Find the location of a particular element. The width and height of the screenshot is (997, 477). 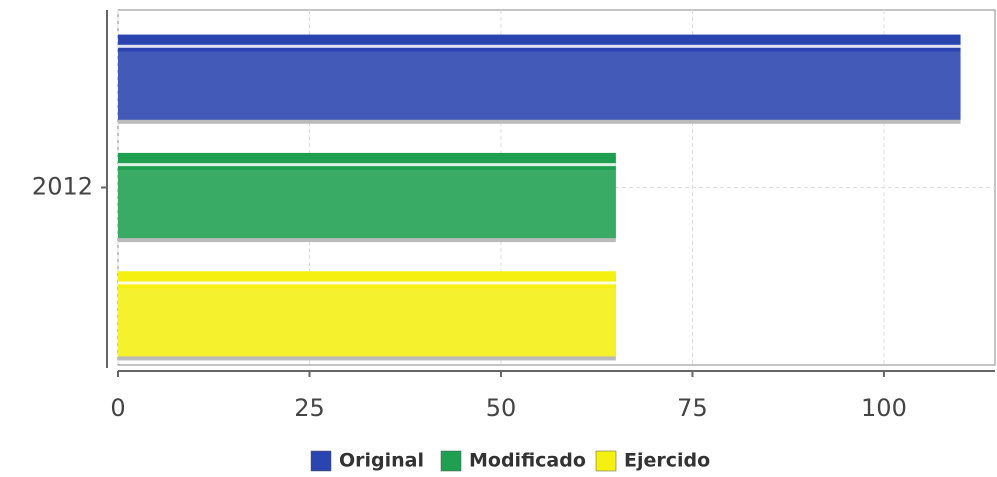

x-tick-label: 75 is located at coordinates (692, 408).